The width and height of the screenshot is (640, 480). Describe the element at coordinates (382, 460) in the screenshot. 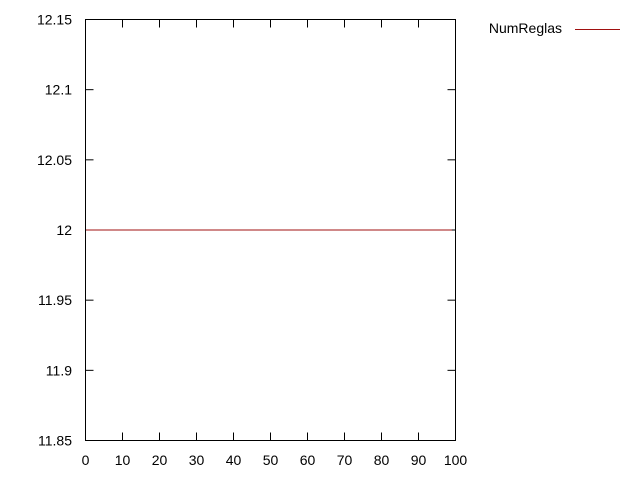

I see `x-tick-label: 80` at that location.